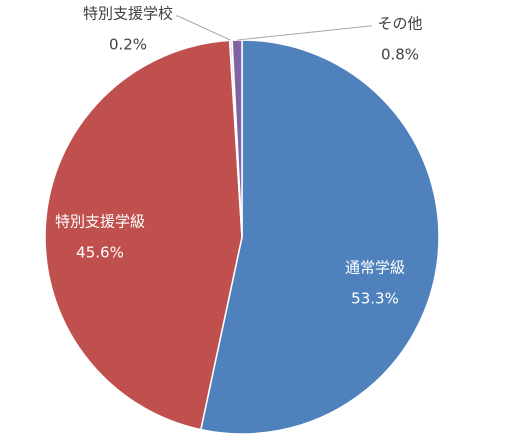  Describe the element at coordinates (375, 268) in the screenshot. I see `category-label: 通常学級` at that location.